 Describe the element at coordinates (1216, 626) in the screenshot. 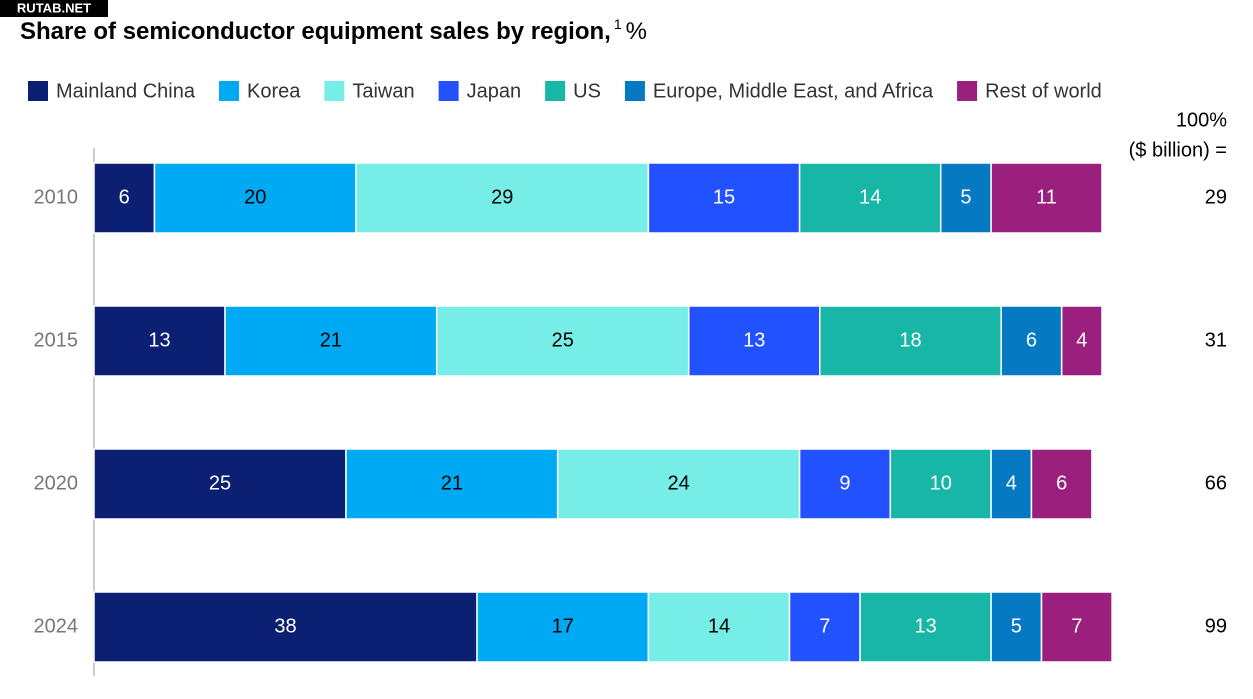

I see `total-label: 99` at that location.